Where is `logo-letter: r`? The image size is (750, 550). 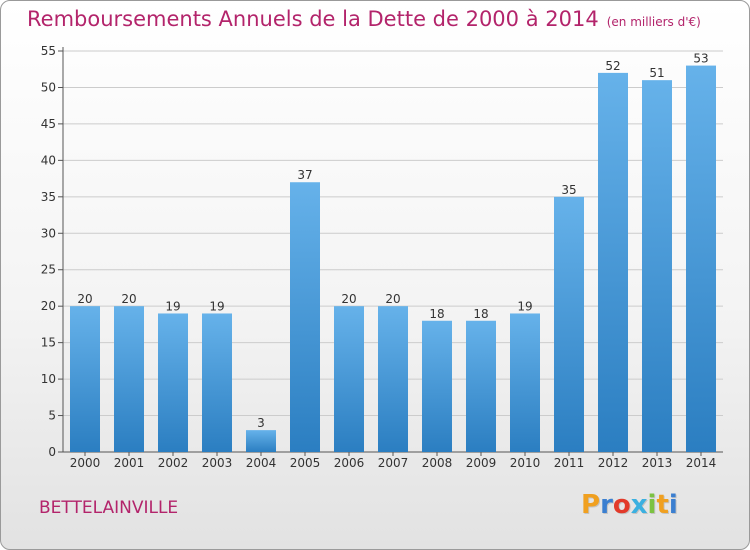
logo-letter: r is located at coordinates (606, 505).